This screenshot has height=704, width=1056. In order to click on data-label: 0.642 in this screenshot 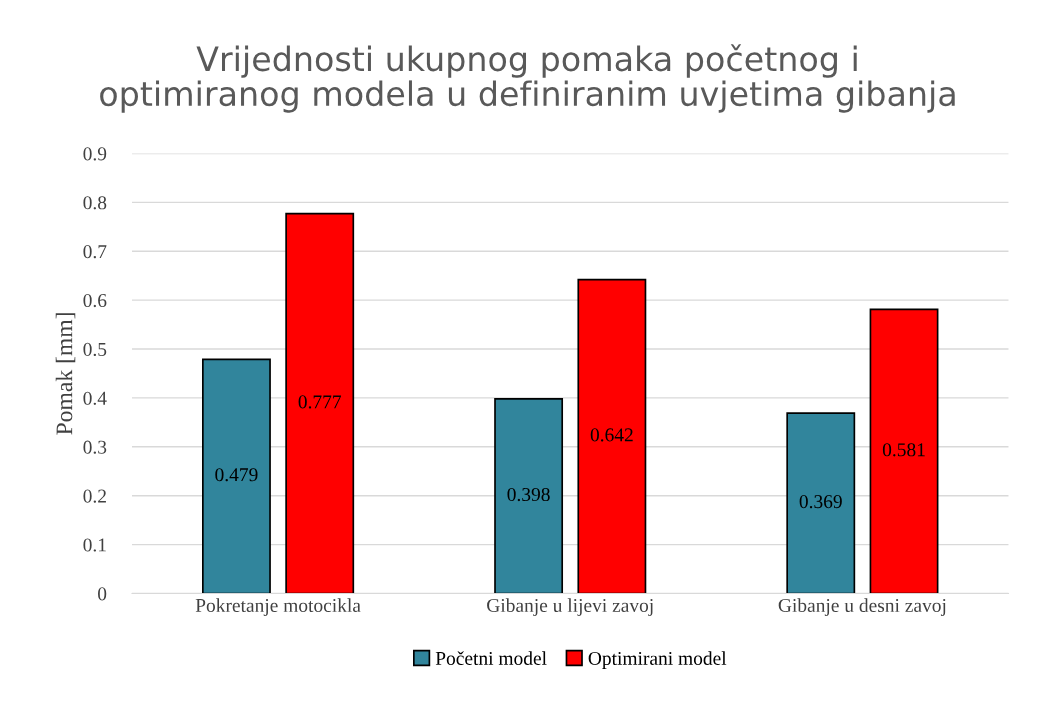, I will do `click(611, 435)`.